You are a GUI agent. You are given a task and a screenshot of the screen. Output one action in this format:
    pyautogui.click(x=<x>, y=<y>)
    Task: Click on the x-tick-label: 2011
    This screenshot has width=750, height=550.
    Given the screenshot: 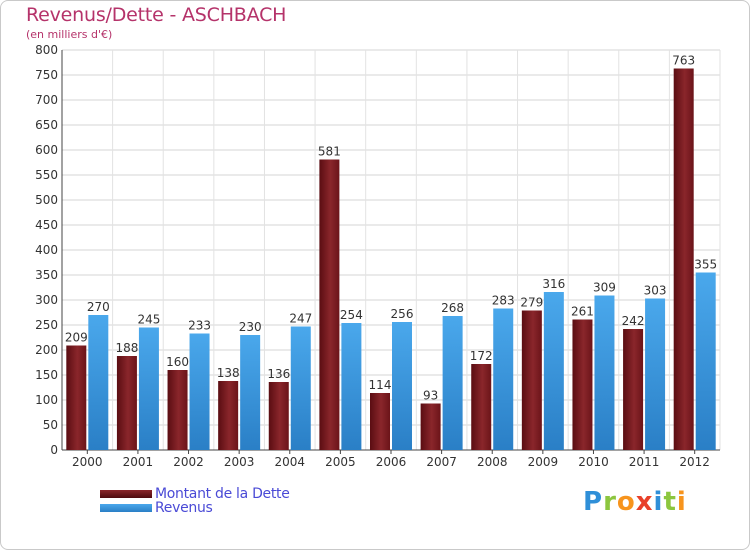 What is the action you would take?
    pyautogui.click(x=644, y=462)
    